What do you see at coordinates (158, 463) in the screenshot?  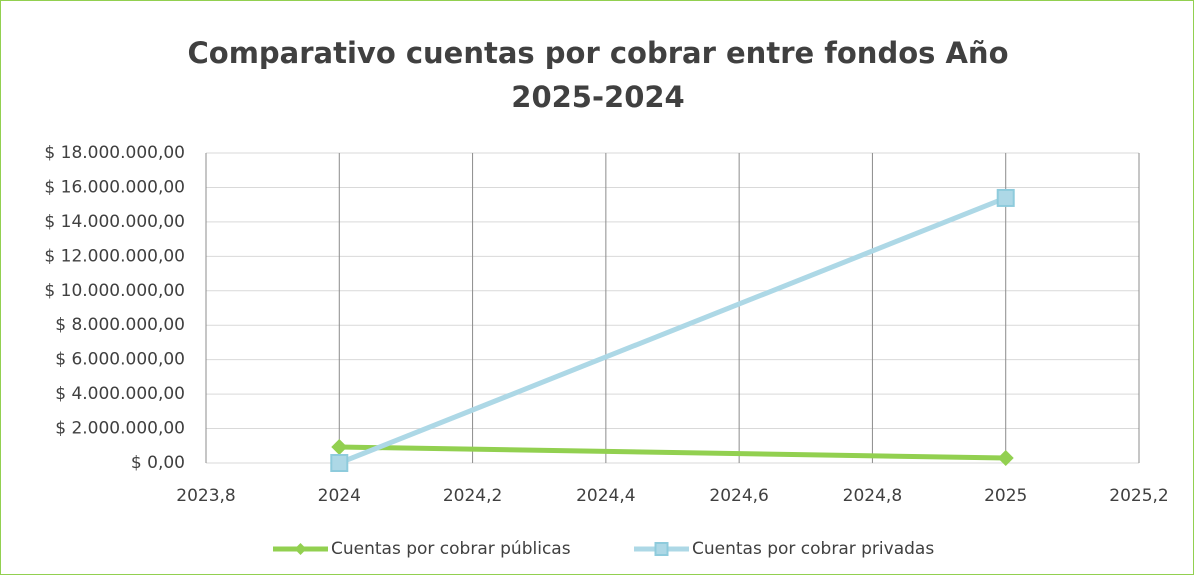 I see `y-tick-label: $ 0,00` at bounding box center [158, 463].